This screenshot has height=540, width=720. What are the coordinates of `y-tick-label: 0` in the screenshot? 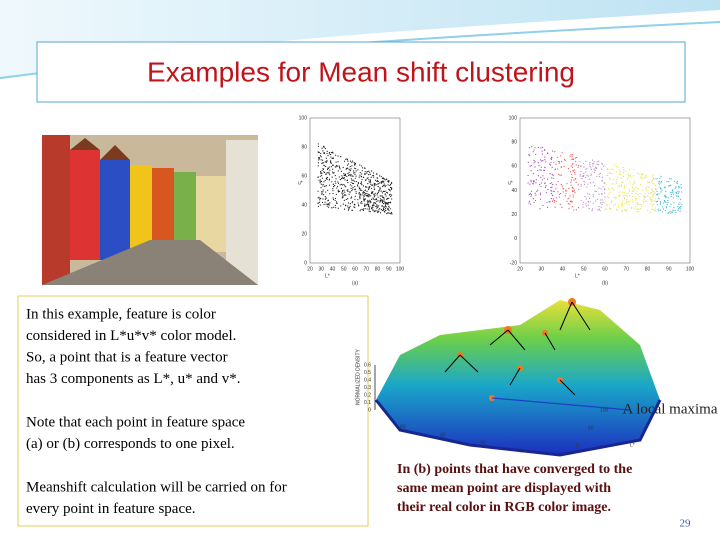 It's located at (305, 263).